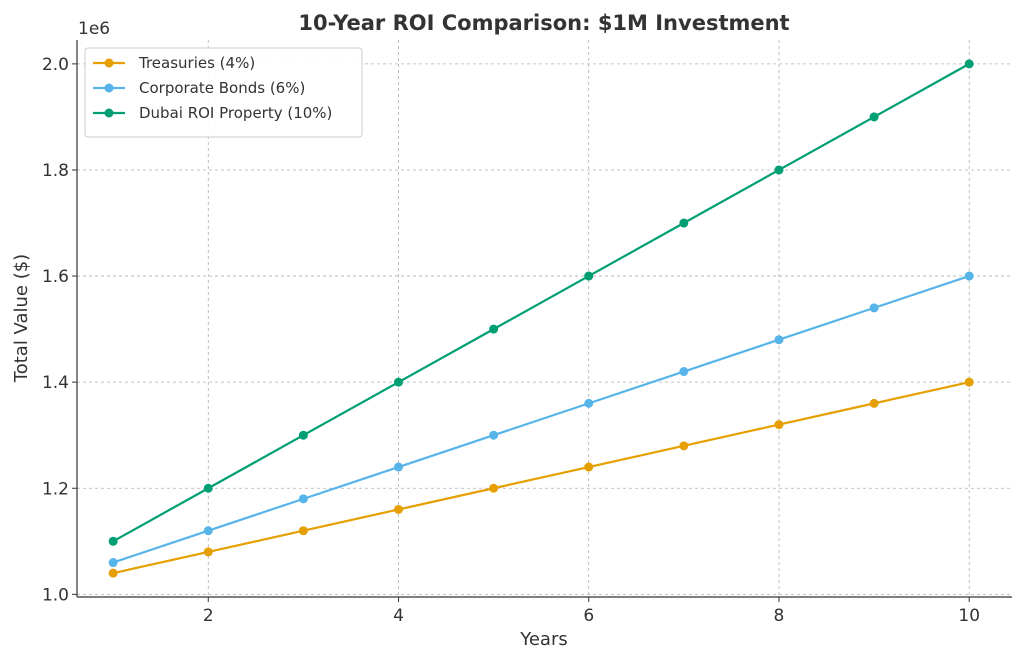 The height and width of the screenshot is (662, 1024). Describe the element at coordinates (55, 383) in the screenshot. I see `y-tick-label: 1.4` at that location.